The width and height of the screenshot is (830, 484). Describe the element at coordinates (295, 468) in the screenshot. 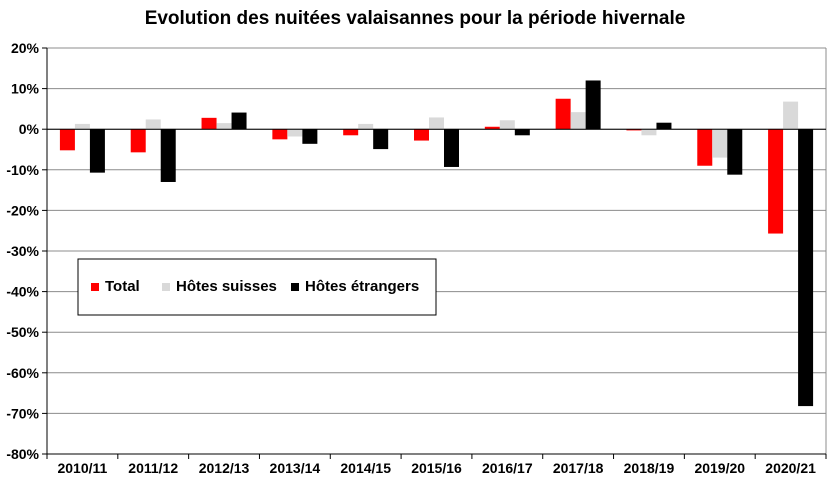

I see `x-tick-label: 2013/14` at that location.